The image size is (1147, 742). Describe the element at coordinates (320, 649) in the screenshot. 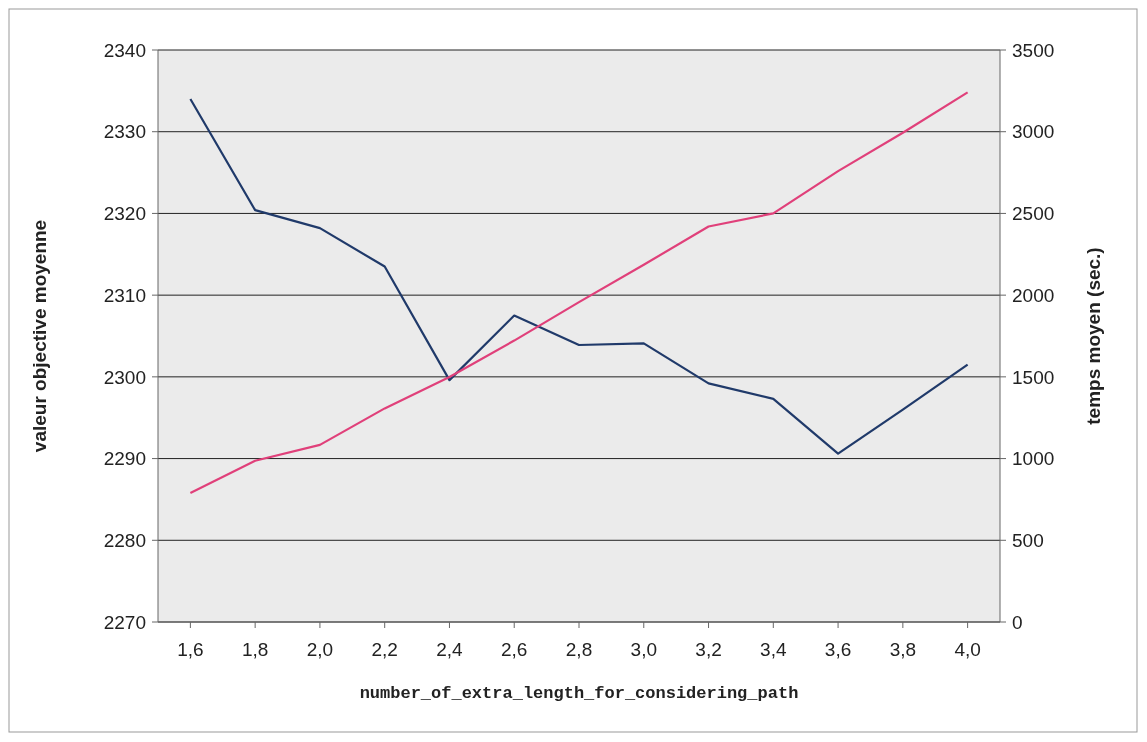

I see `x-tick-label: 2,0` at that location.